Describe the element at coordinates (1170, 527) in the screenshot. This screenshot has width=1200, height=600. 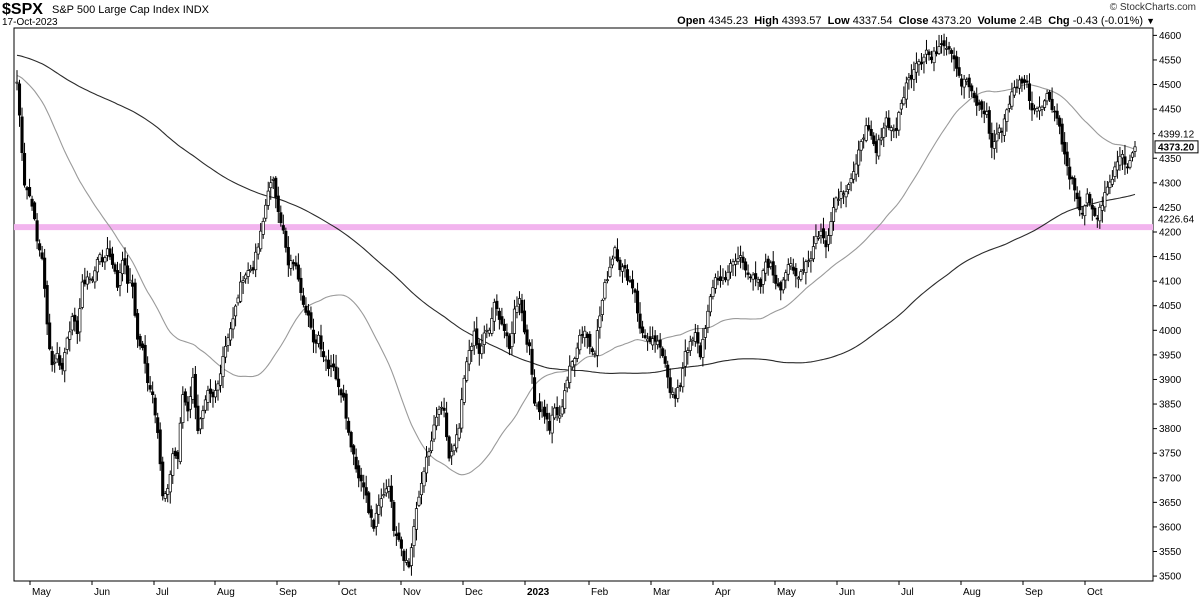
I see `y-tick-label: 3600` at that location.